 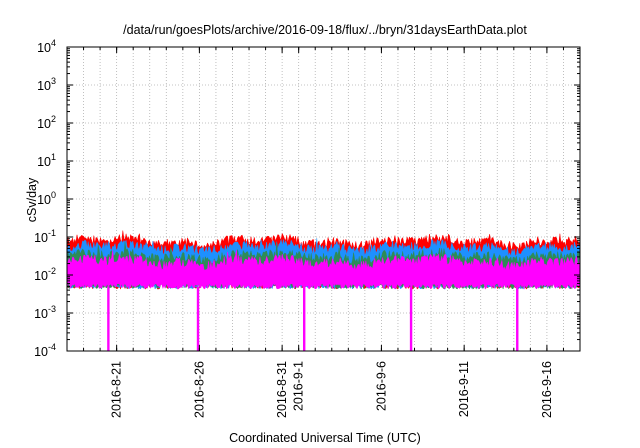 I want to click on x-axis-label: Coordinated Universal Time (UTC), so click(x=325, y=438).